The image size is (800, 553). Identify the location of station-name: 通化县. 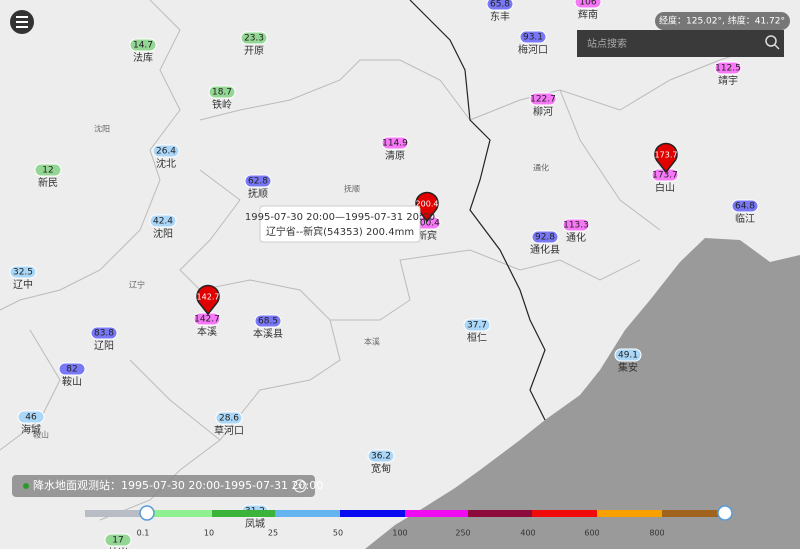
(545, 249).